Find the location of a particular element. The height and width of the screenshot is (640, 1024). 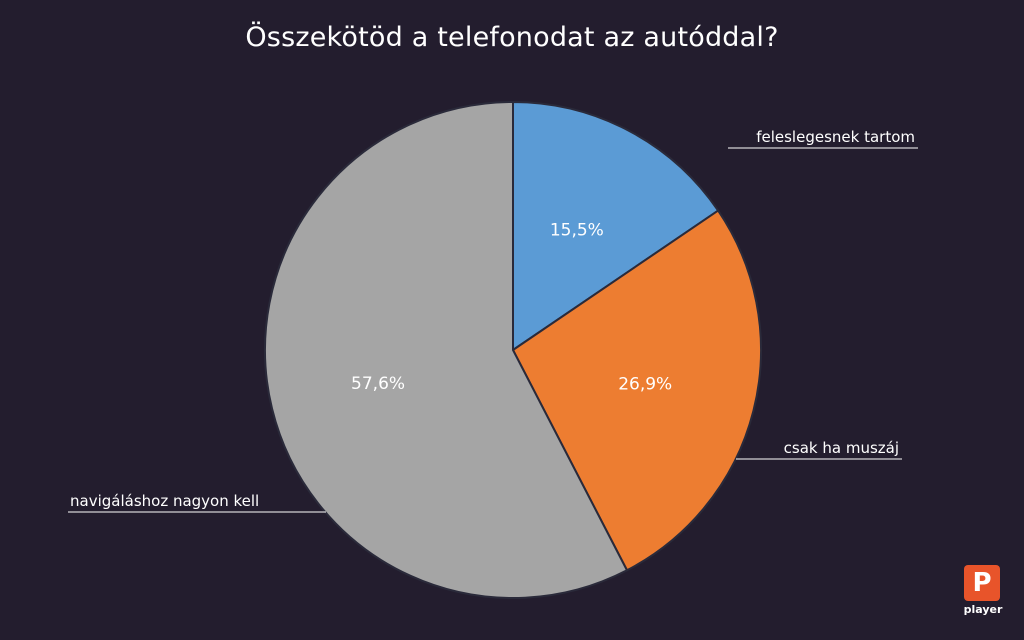

slice-percent-label: 15,5% is located at coordinates (577, 230).